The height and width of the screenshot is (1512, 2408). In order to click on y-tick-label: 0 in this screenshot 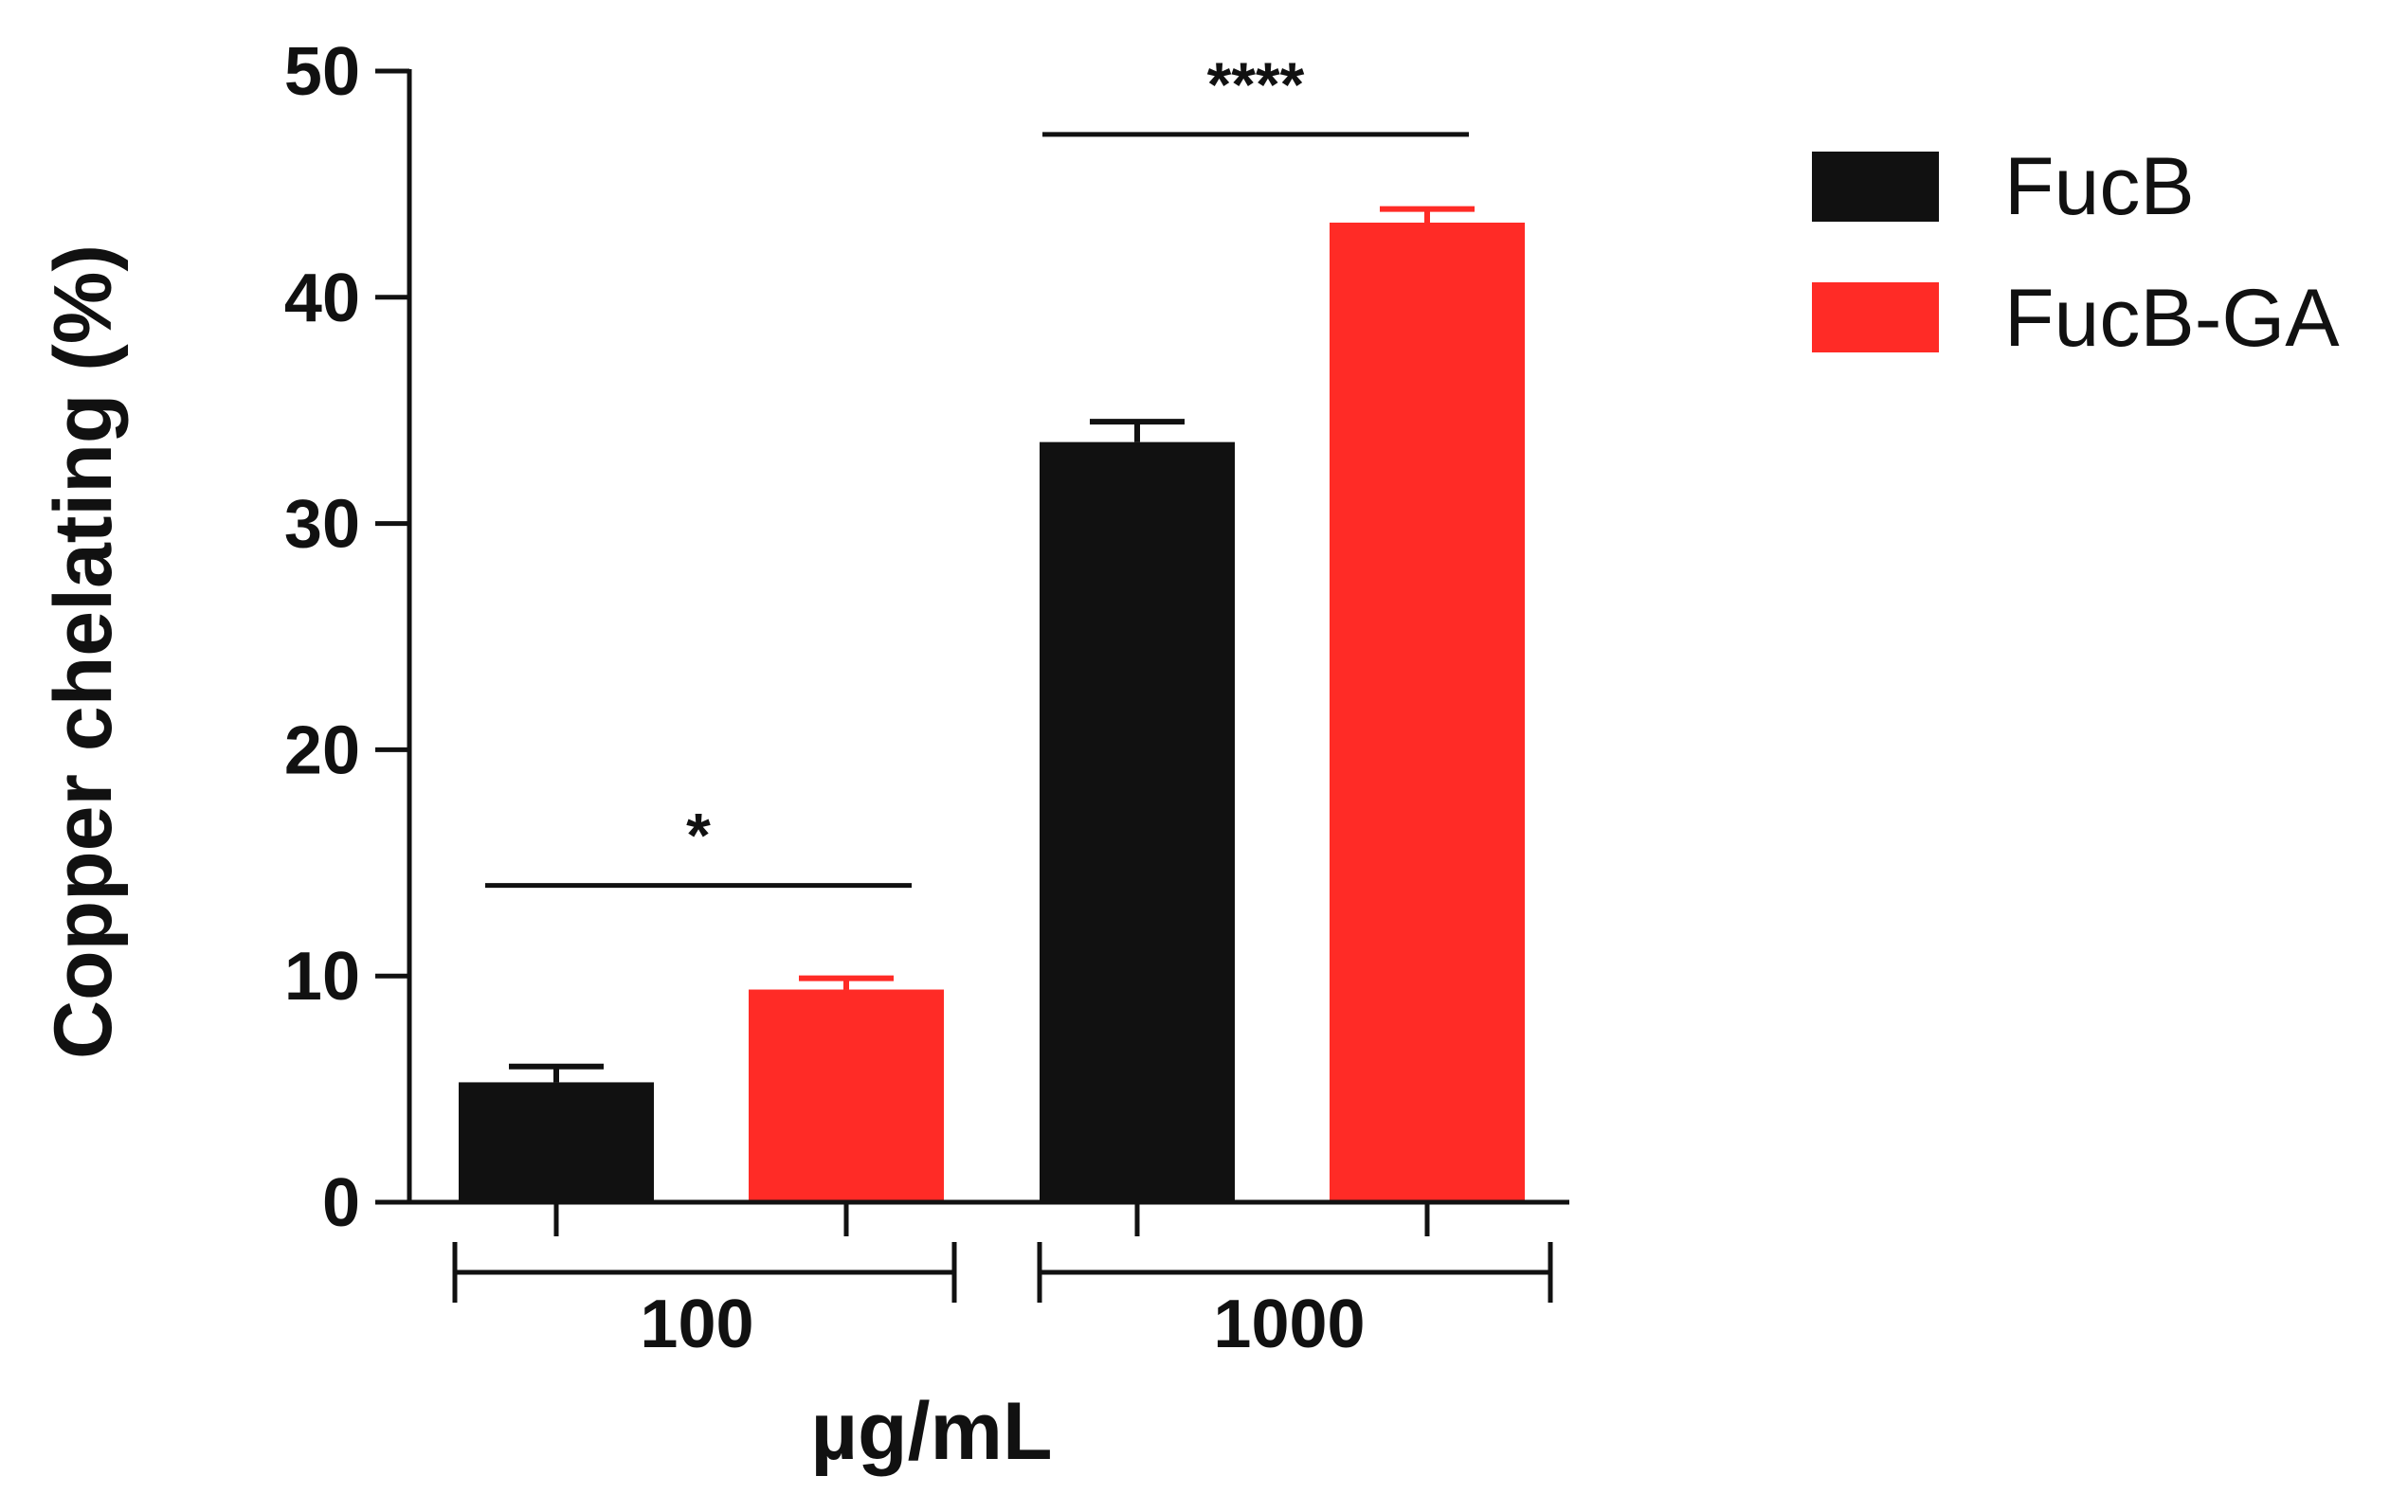, I will do `click(341, 1203)`.